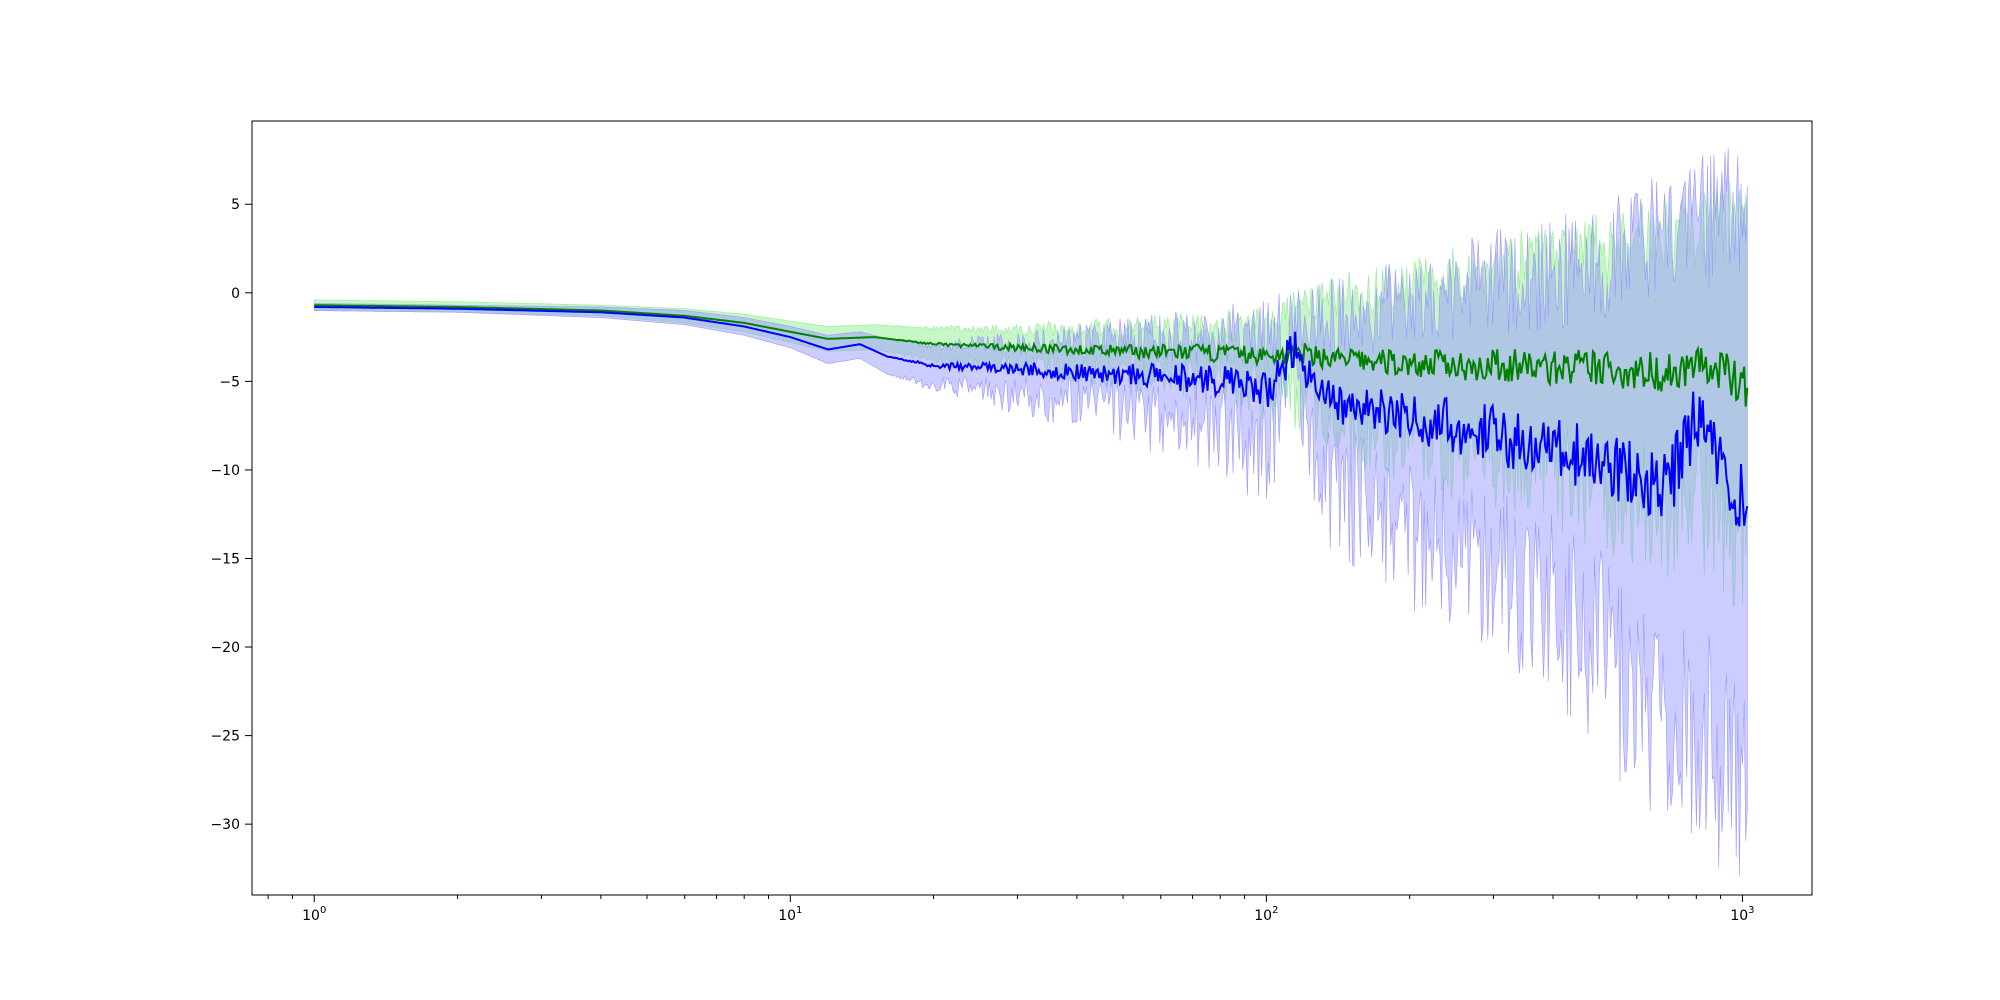 This screenshot has width=2000, height=1000. I want to click on y-tick-label: 0, so click(235, 294).